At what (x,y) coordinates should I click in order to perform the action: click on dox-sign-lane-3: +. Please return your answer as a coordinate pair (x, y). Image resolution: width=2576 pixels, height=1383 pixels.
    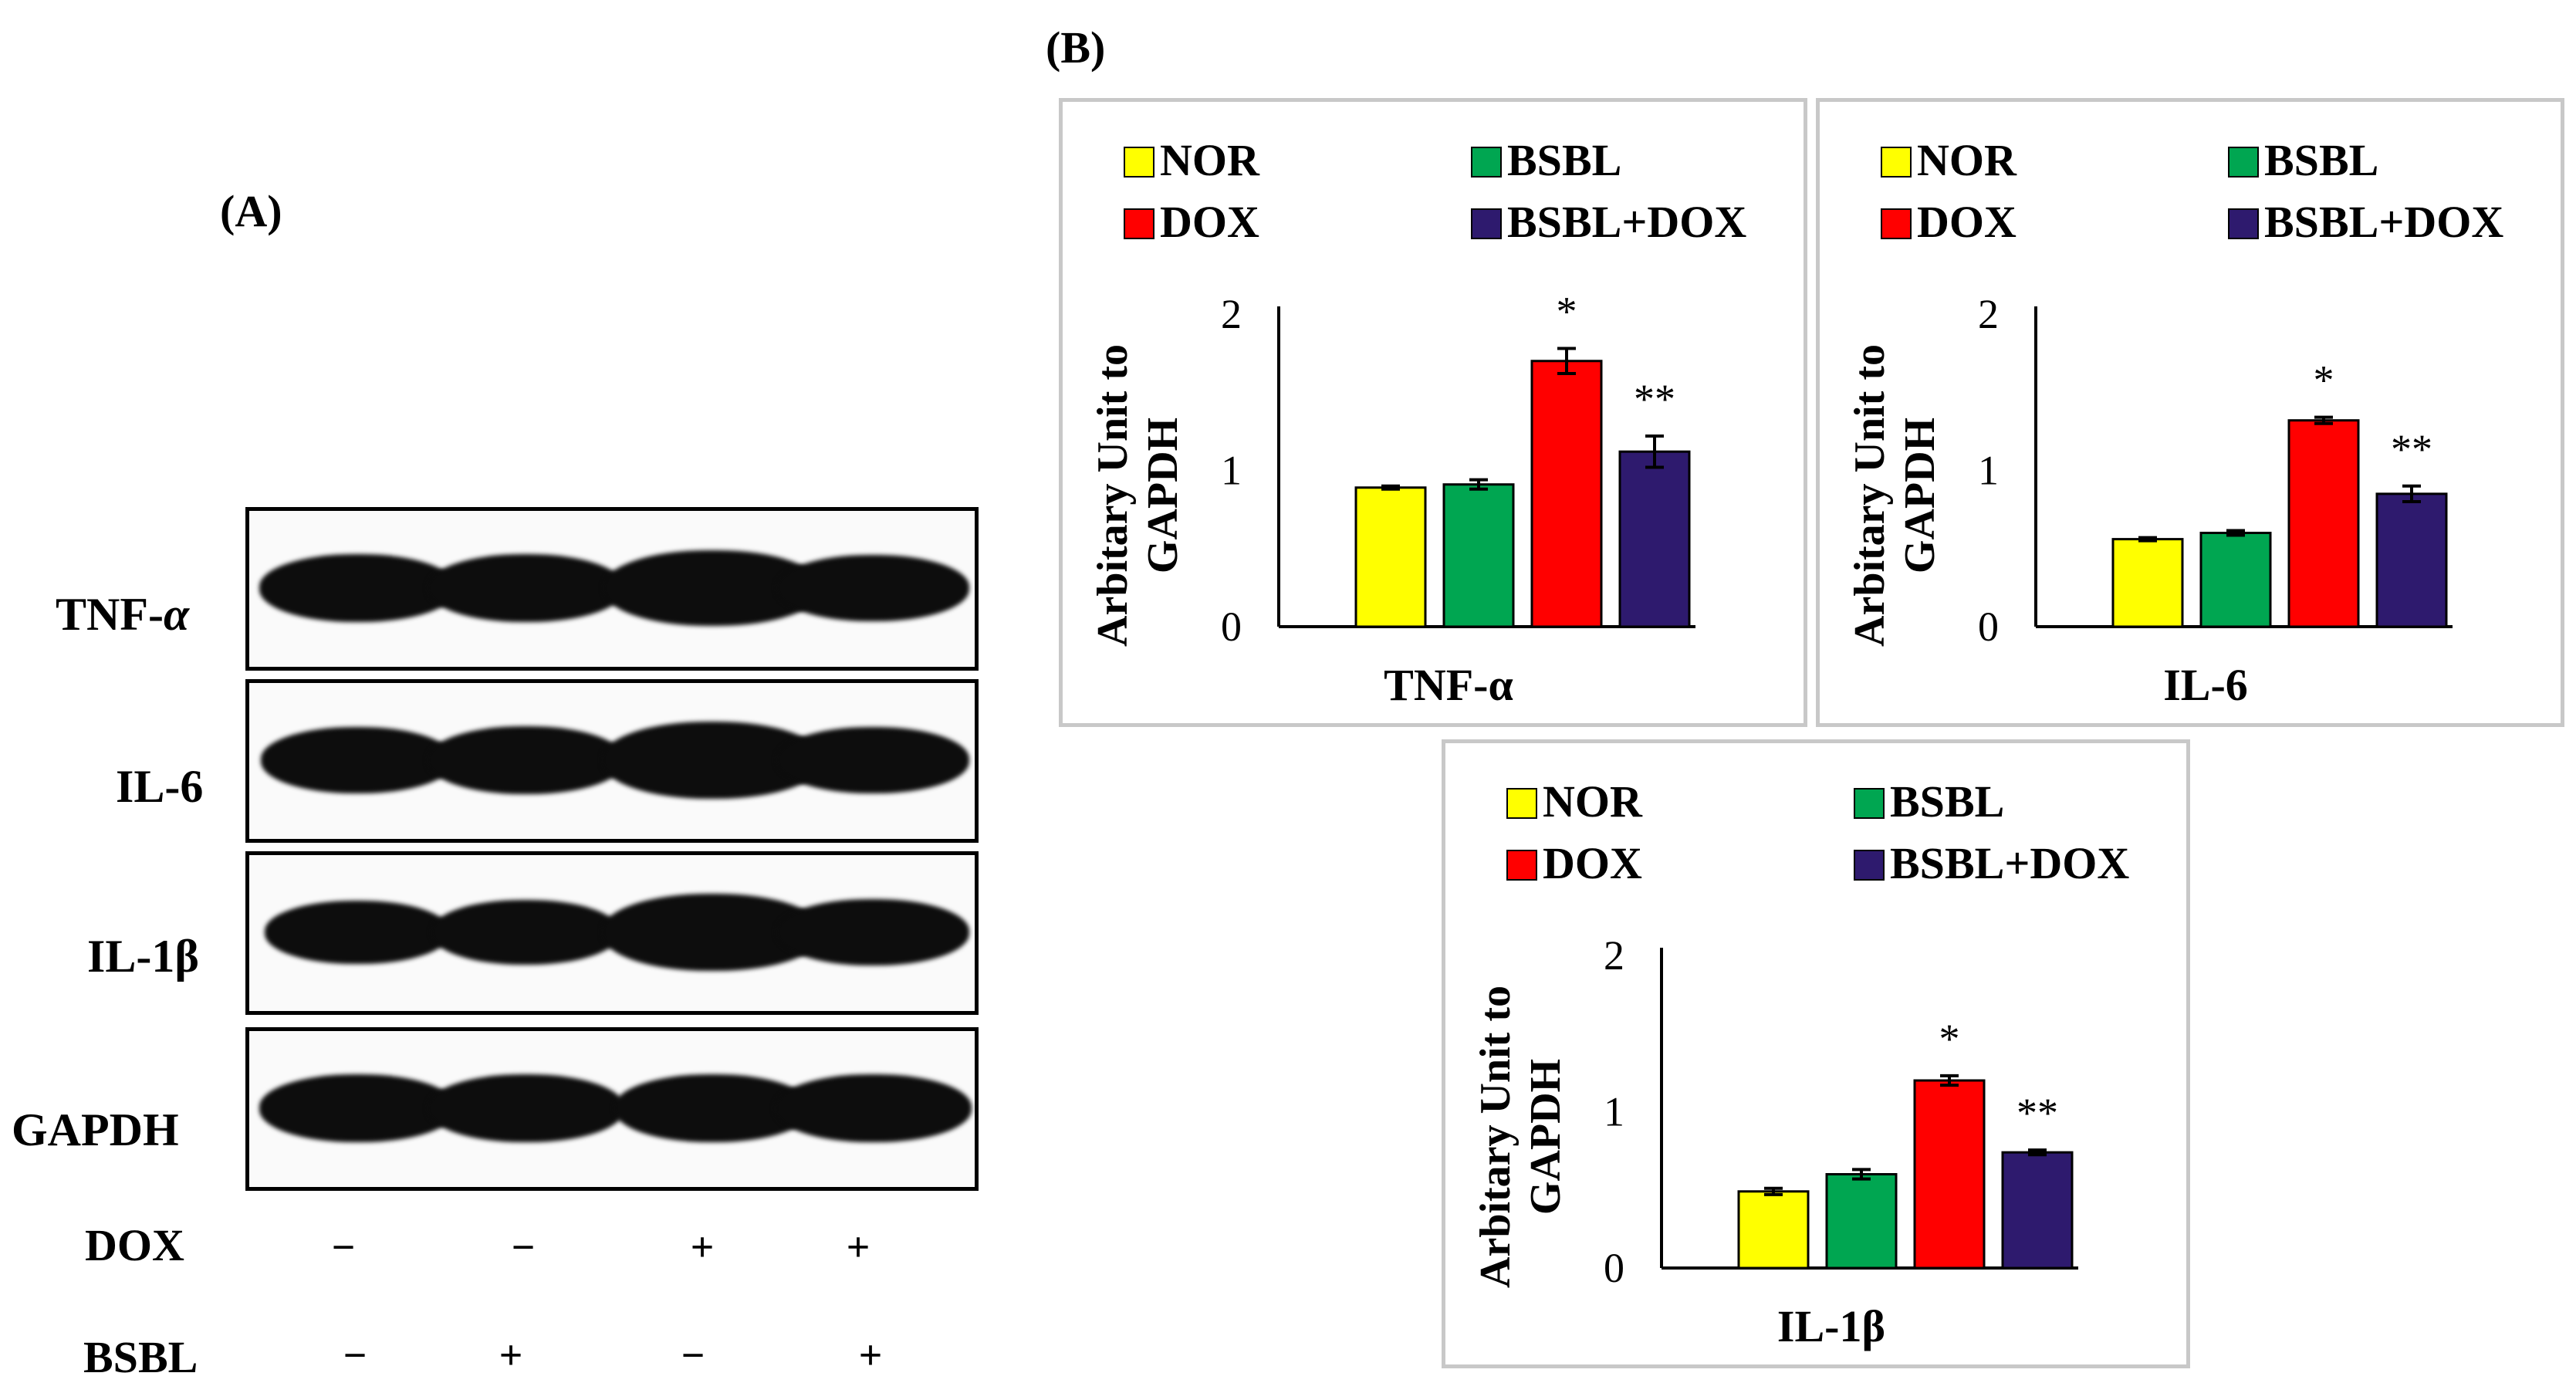
    Looking at the image, I should click on (702, 1247).